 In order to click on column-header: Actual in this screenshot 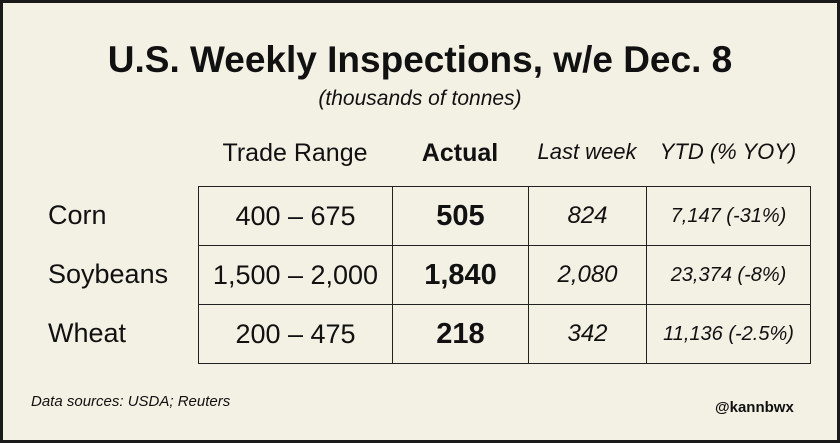, I will do `click(460, 153)`.